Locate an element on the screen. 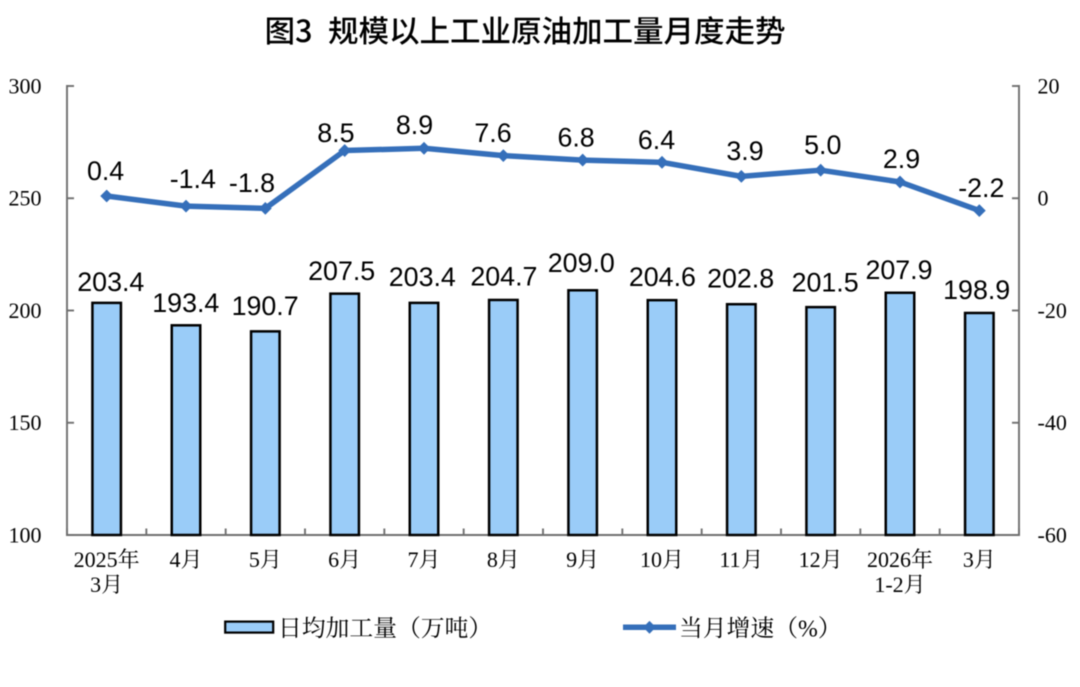  svg-text: 250 is located at coordinates (25, 198).